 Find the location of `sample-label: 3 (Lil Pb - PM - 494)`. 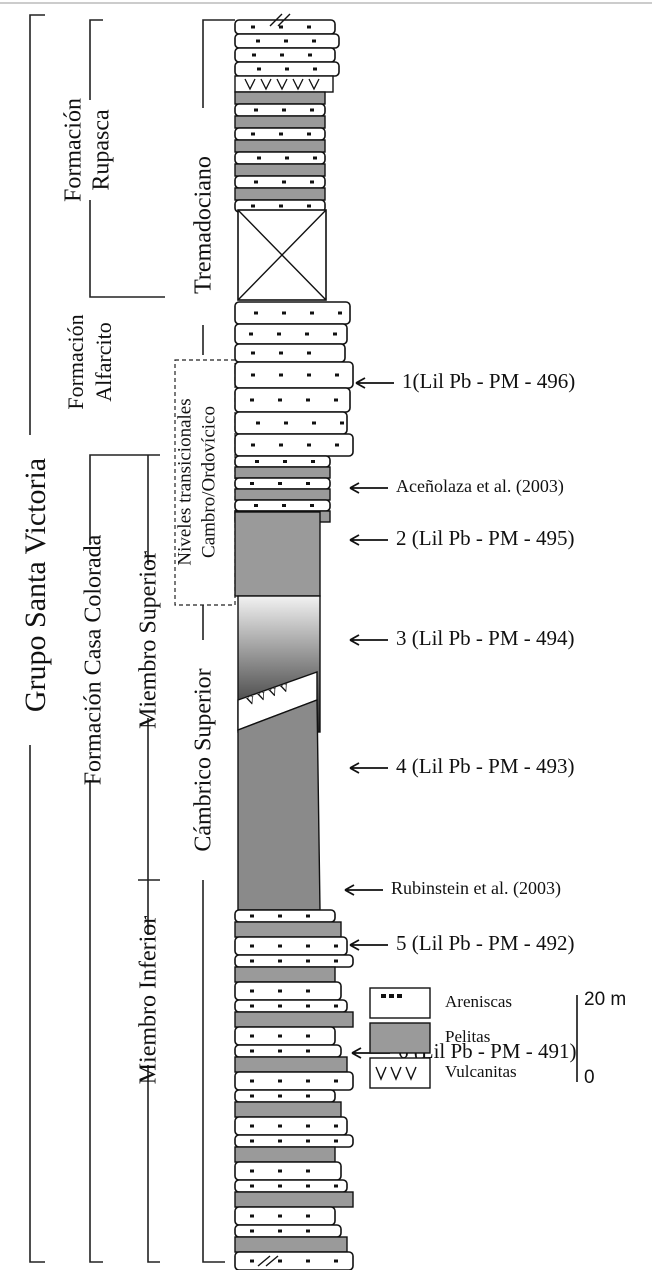

sample-label: 3 (Lil Pb - PM - 494) is located at coordinates (485, 638).